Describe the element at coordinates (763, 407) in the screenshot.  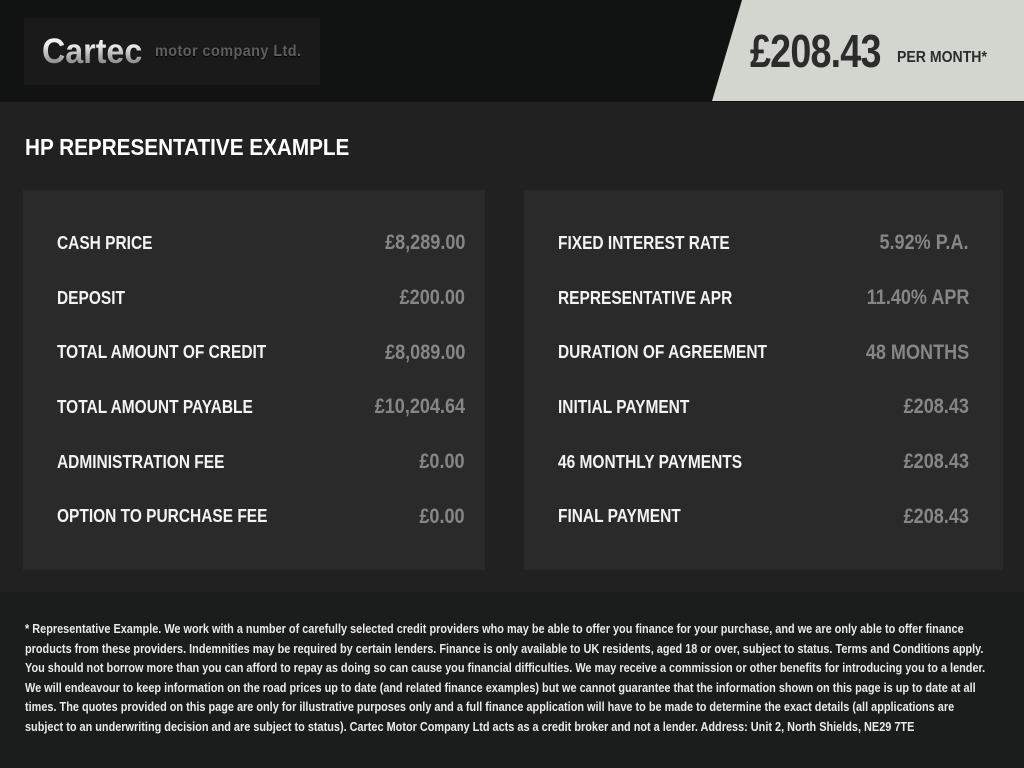
I see `row-initial-payment: INITIAL PAYMENT £208.43` at that location.